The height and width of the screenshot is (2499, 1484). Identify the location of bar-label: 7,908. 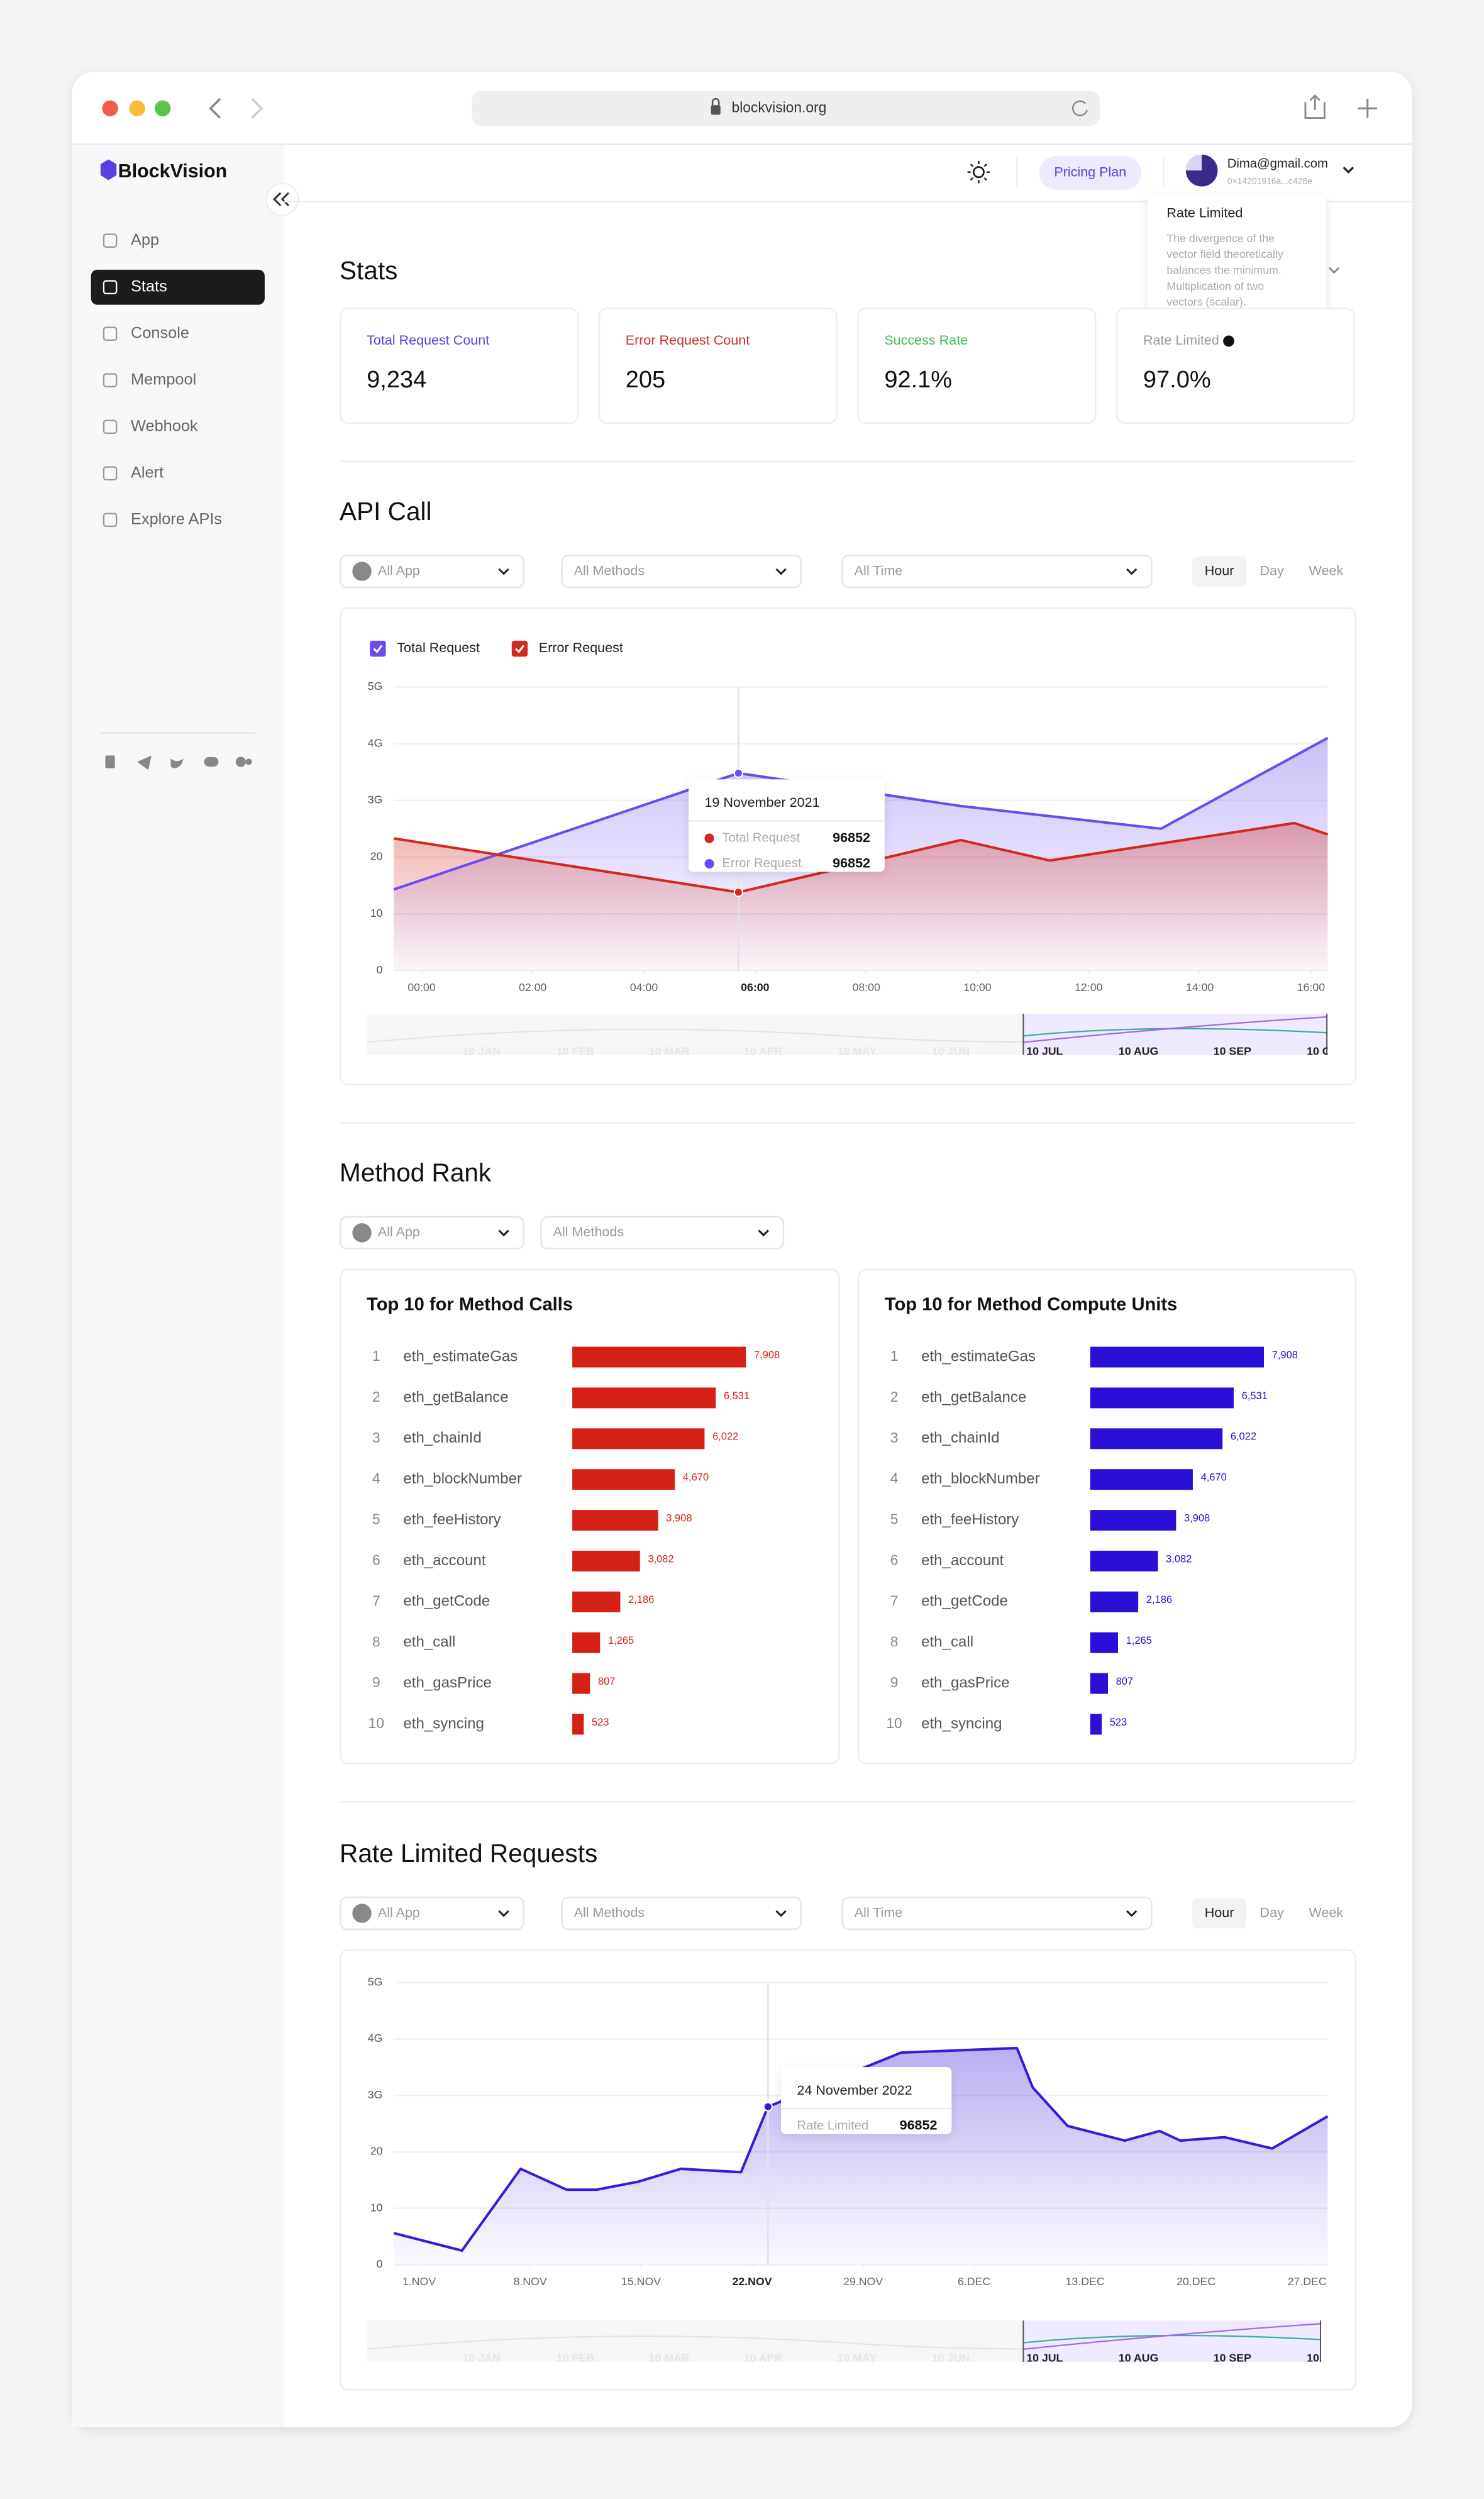
(767, 1355).